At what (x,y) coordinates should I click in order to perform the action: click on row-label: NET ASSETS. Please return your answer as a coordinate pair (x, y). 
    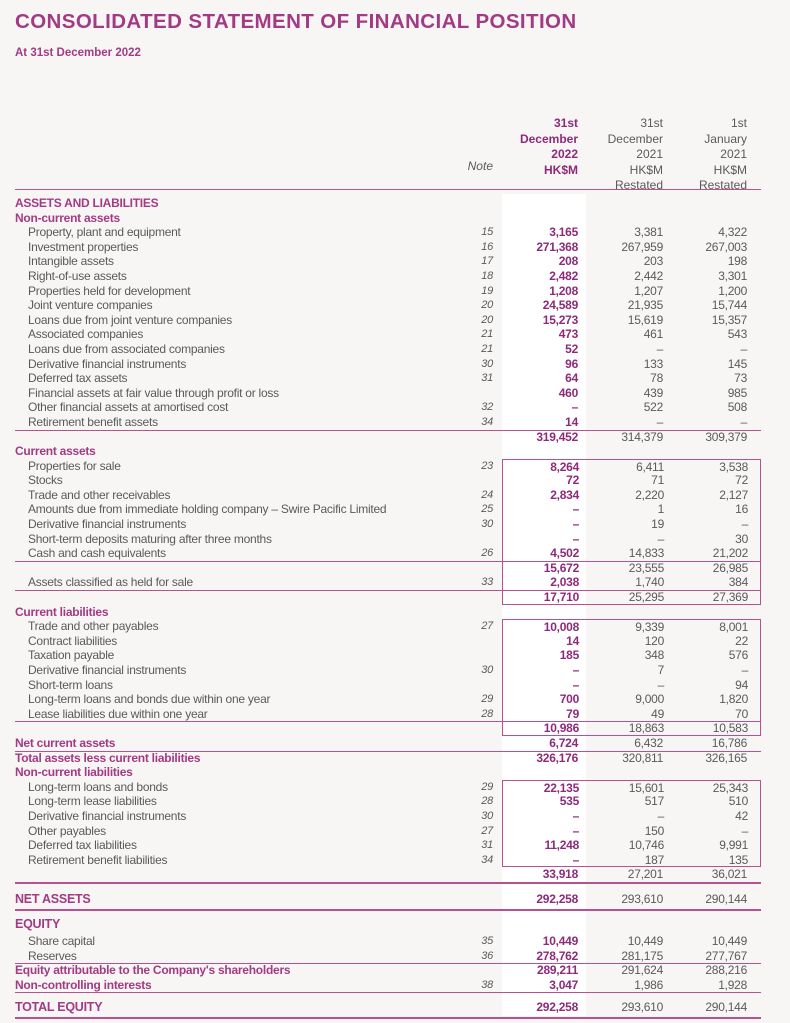
    Looking at the image, I should click on (53, 898).